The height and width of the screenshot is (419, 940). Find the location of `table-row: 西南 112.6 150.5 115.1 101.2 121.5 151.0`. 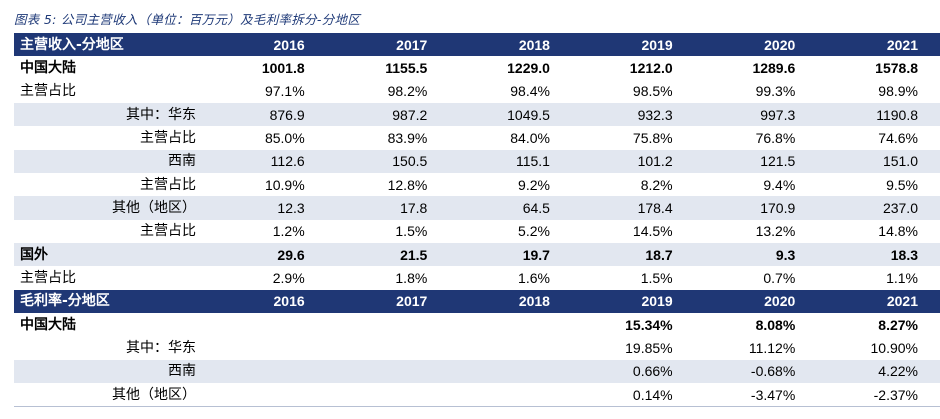

table-row: 西南 112.6 150.5 115.1 101.2 121.5 151.0 is located at coordinates (477, 161).